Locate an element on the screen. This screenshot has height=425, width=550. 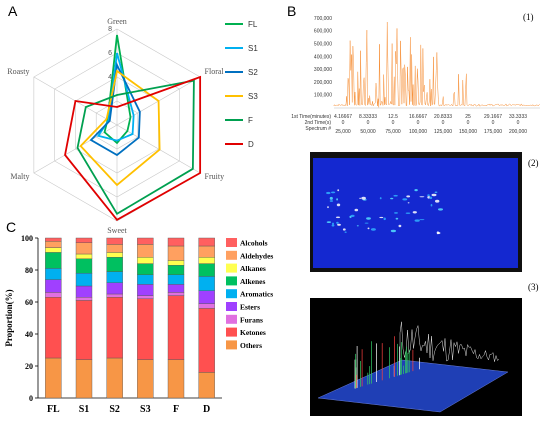
legend-label-Alcohols: Alcohols is located at coordinates (254, 243).